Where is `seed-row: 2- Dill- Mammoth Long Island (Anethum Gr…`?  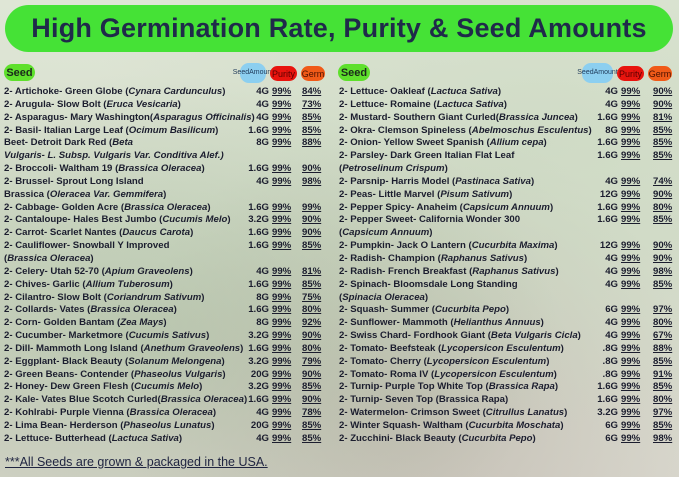
seed-row: 2- Dill- Mammoth Long Island (Anethum Gr… is located at coordinates (166, 349).